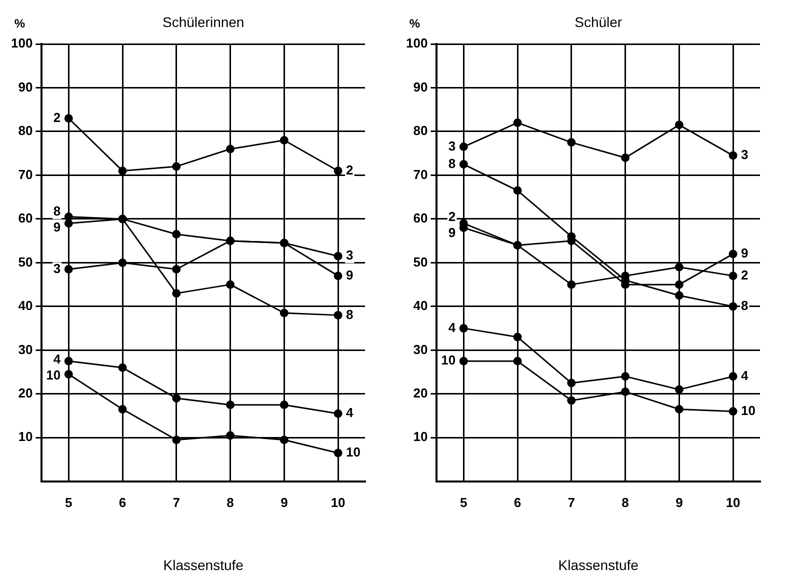 Image resolution: width=791 pixels, height=585 pixels. I want to click on chart-title: Schülerinnen, so click(203, 22).